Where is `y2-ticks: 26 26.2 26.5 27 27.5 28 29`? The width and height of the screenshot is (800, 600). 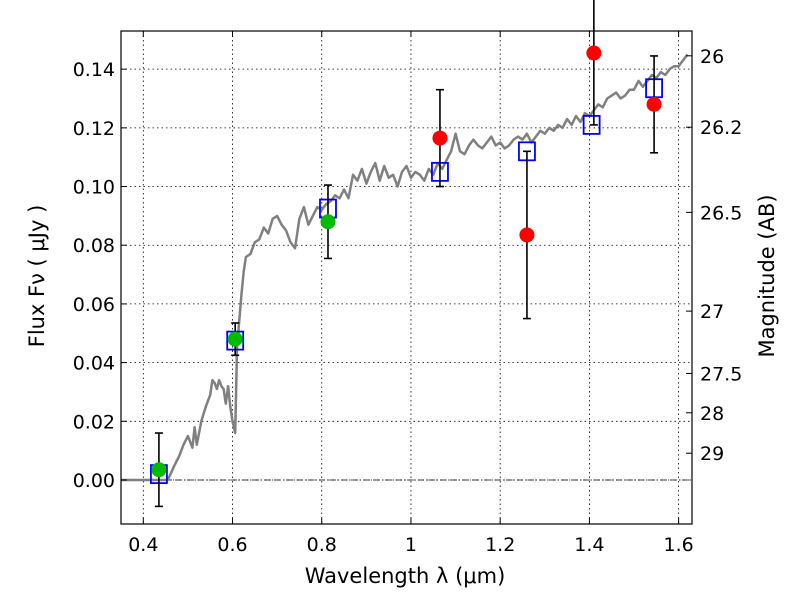 y2-ticks: 26 26.2 26.5 27 27.5 28 29 is located at coordinates (714, 255).